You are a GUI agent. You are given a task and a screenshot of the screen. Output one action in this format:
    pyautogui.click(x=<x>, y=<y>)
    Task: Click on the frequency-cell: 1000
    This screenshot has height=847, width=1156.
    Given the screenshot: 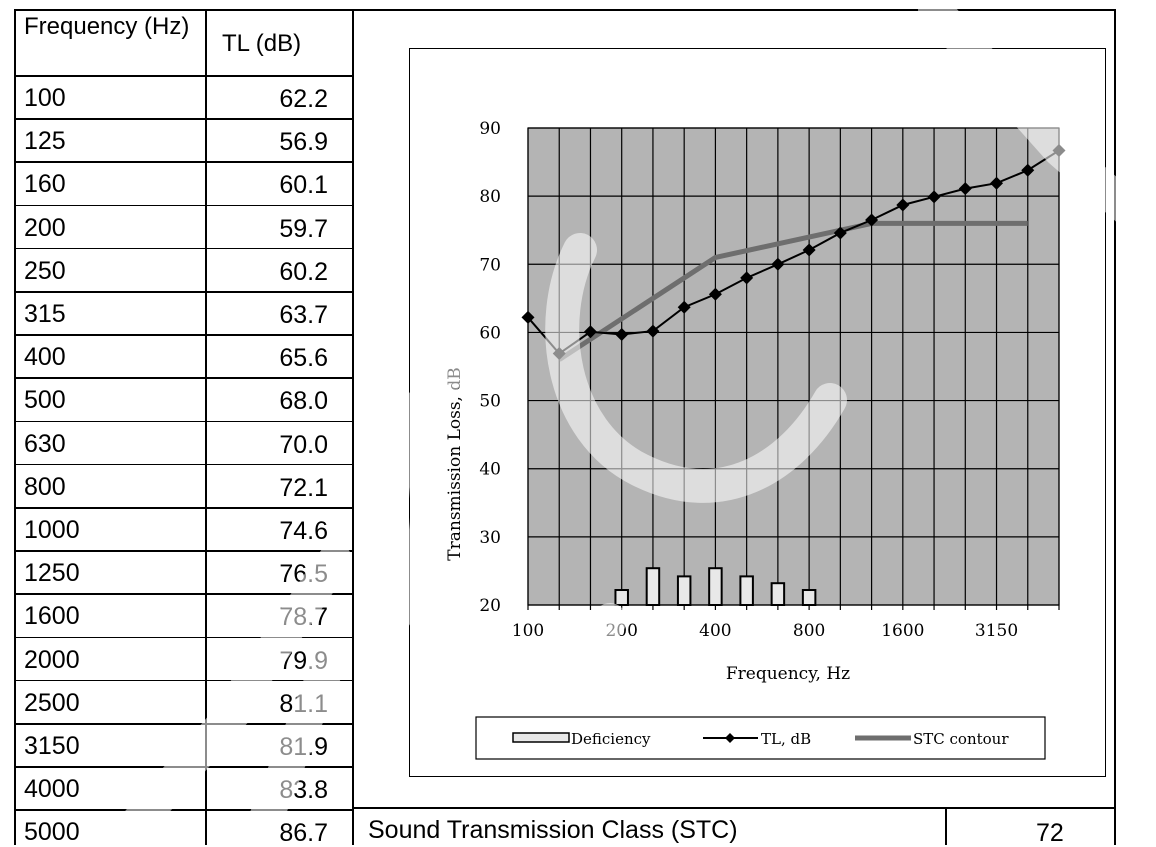 What is the action you would take?
    pyautogui.click(x=52, y=530)
    